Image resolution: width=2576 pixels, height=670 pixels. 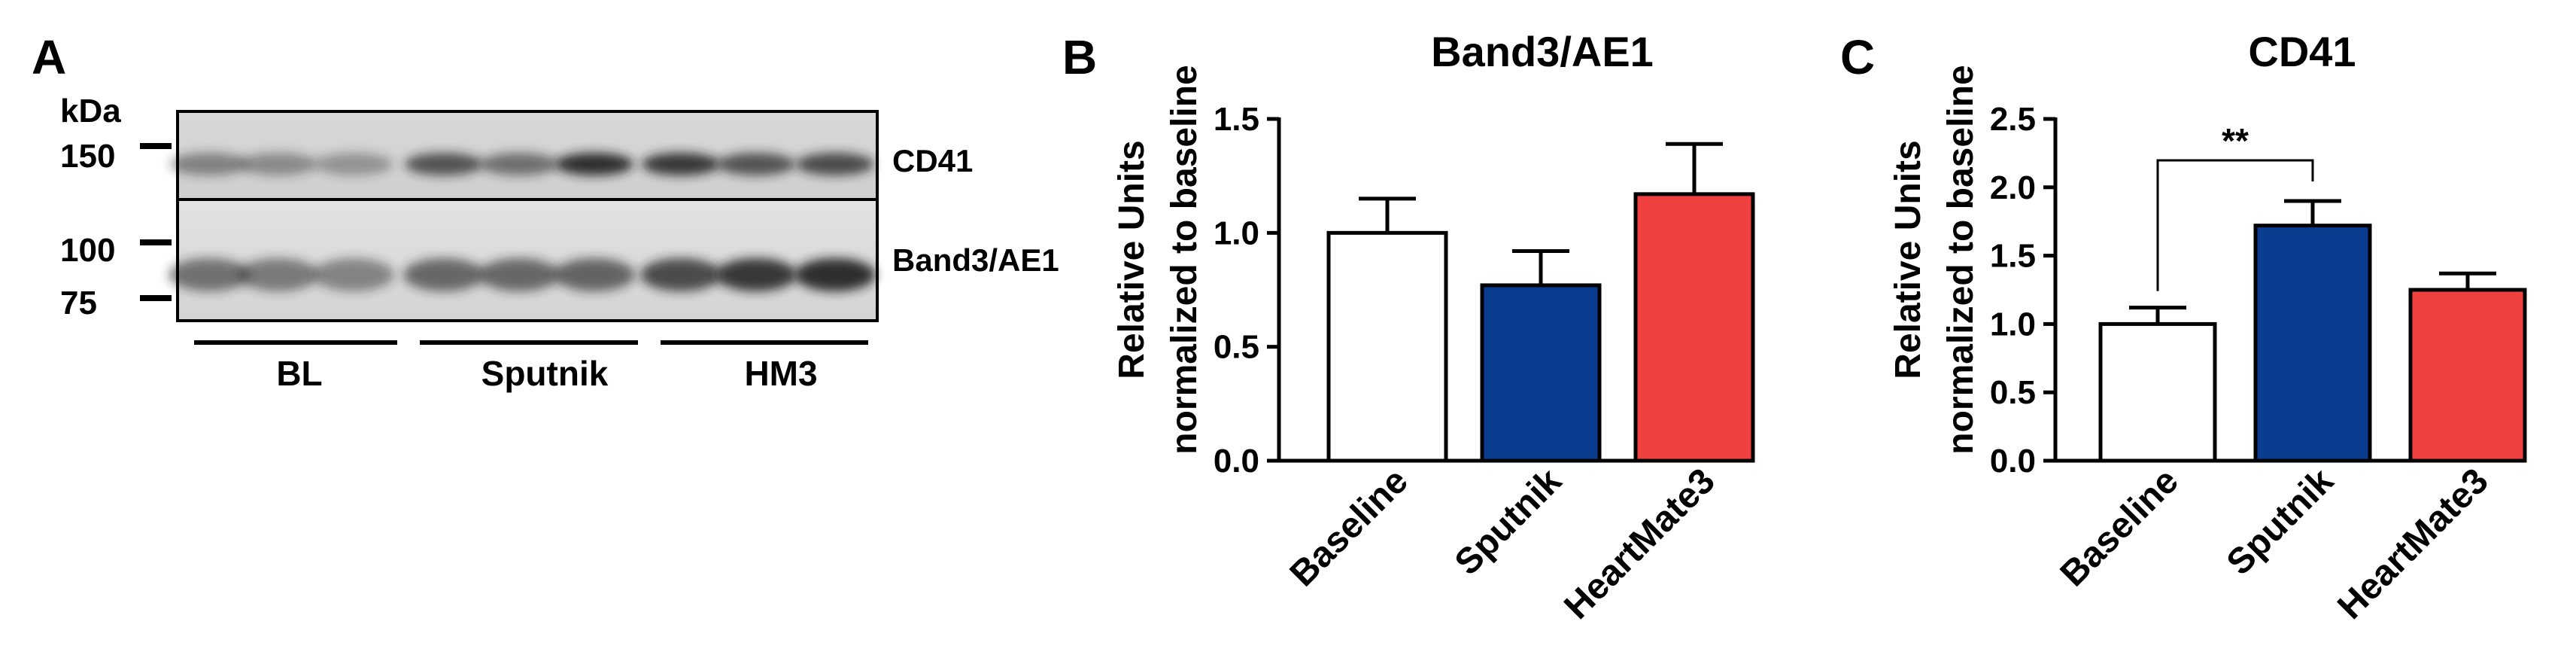 I want to click on marker-75: 75, so click(x=79, y=303).